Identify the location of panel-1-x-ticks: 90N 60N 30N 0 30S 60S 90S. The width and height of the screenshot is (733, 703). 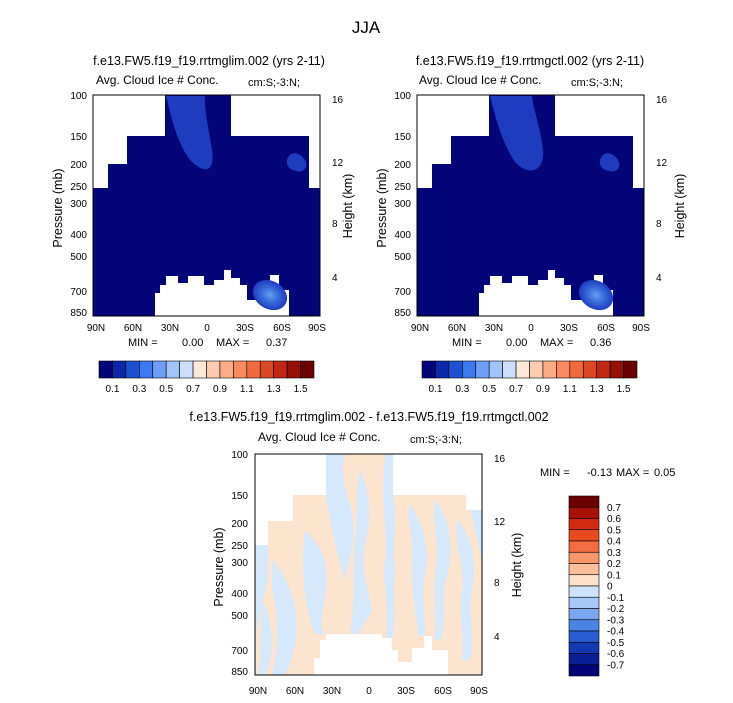
(206, 328).